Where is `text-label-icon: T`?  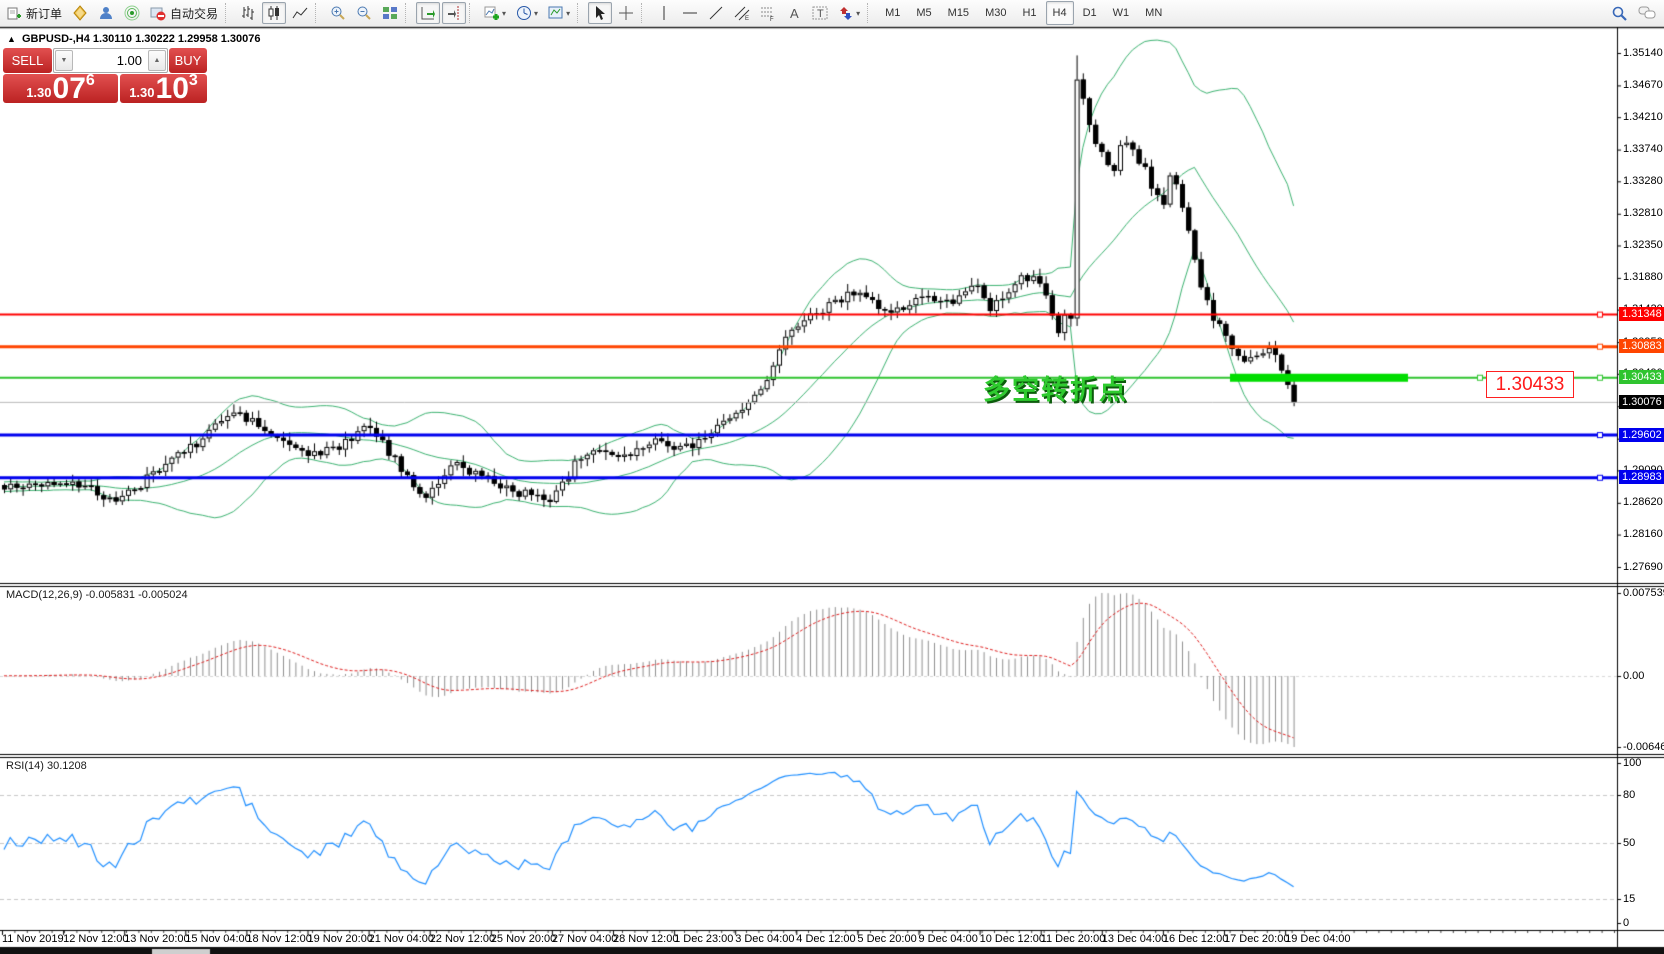
text-label-icon: T is located at coordinates (820, 13).